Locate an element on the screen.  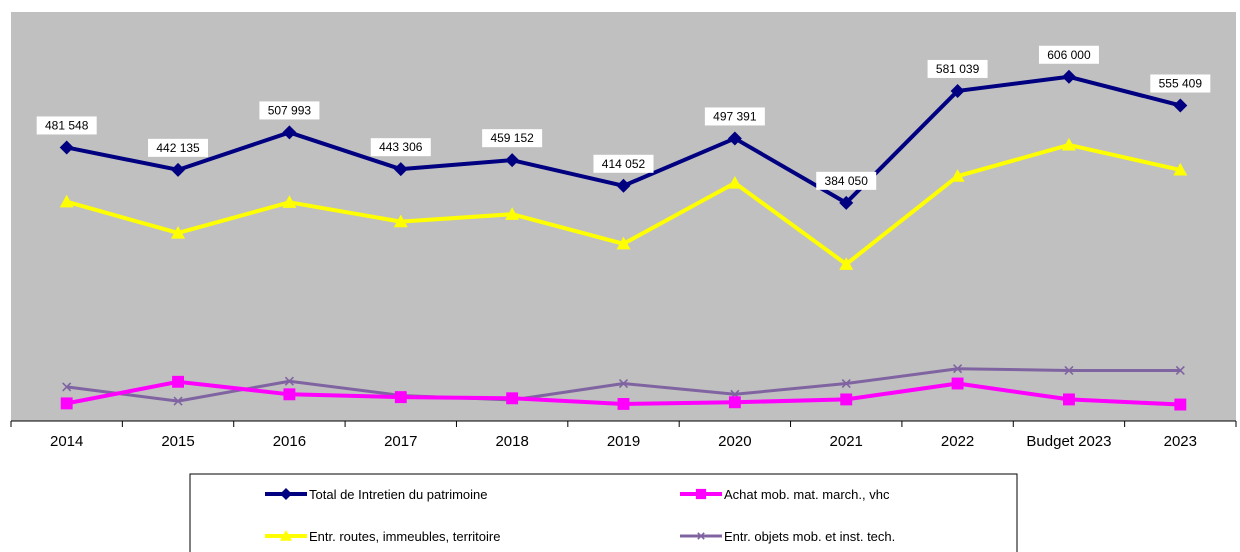
data-label: 581 039 is located at coordinates (957, 68).